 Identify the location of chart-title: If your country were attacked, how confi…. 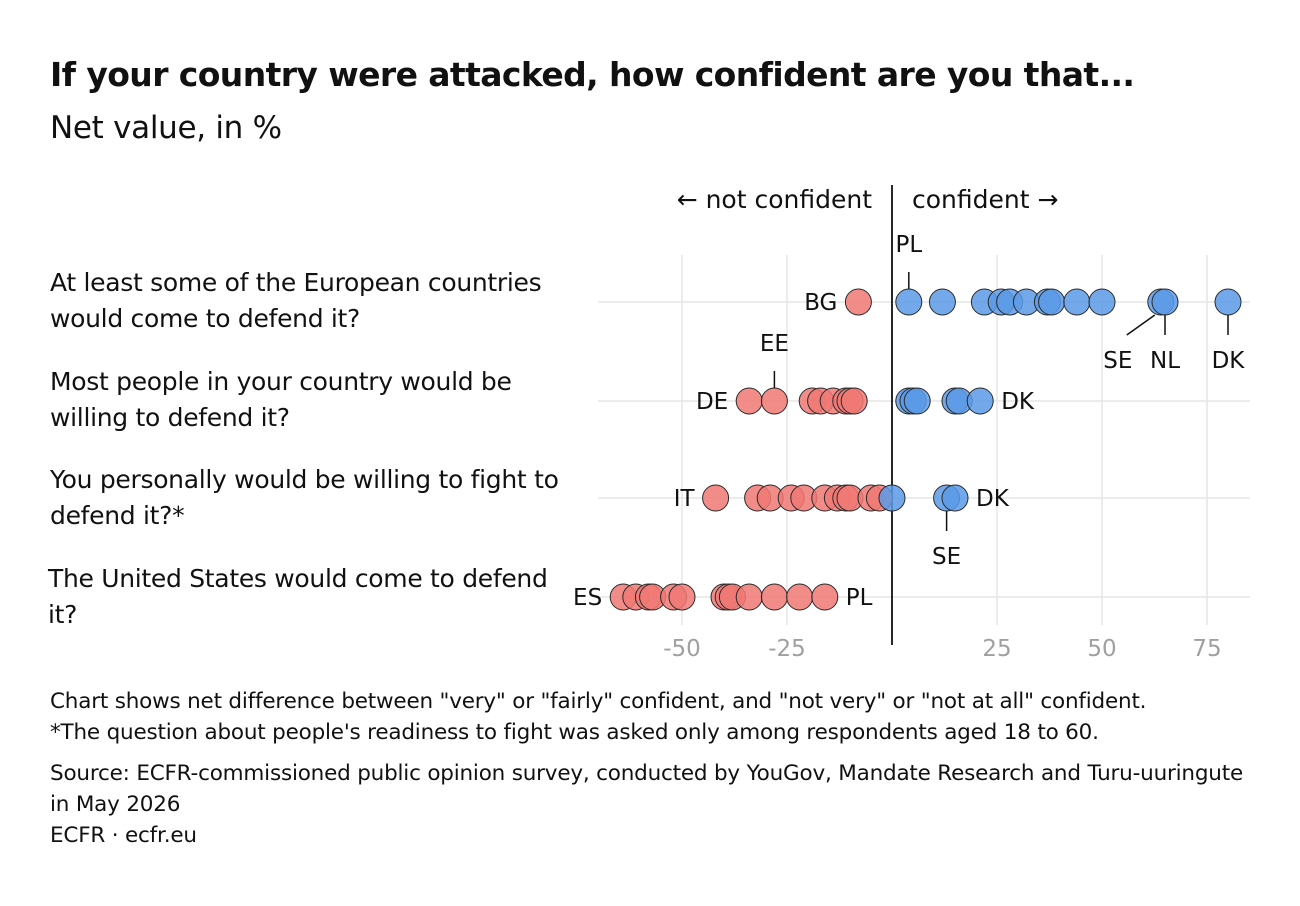
(592, 74).